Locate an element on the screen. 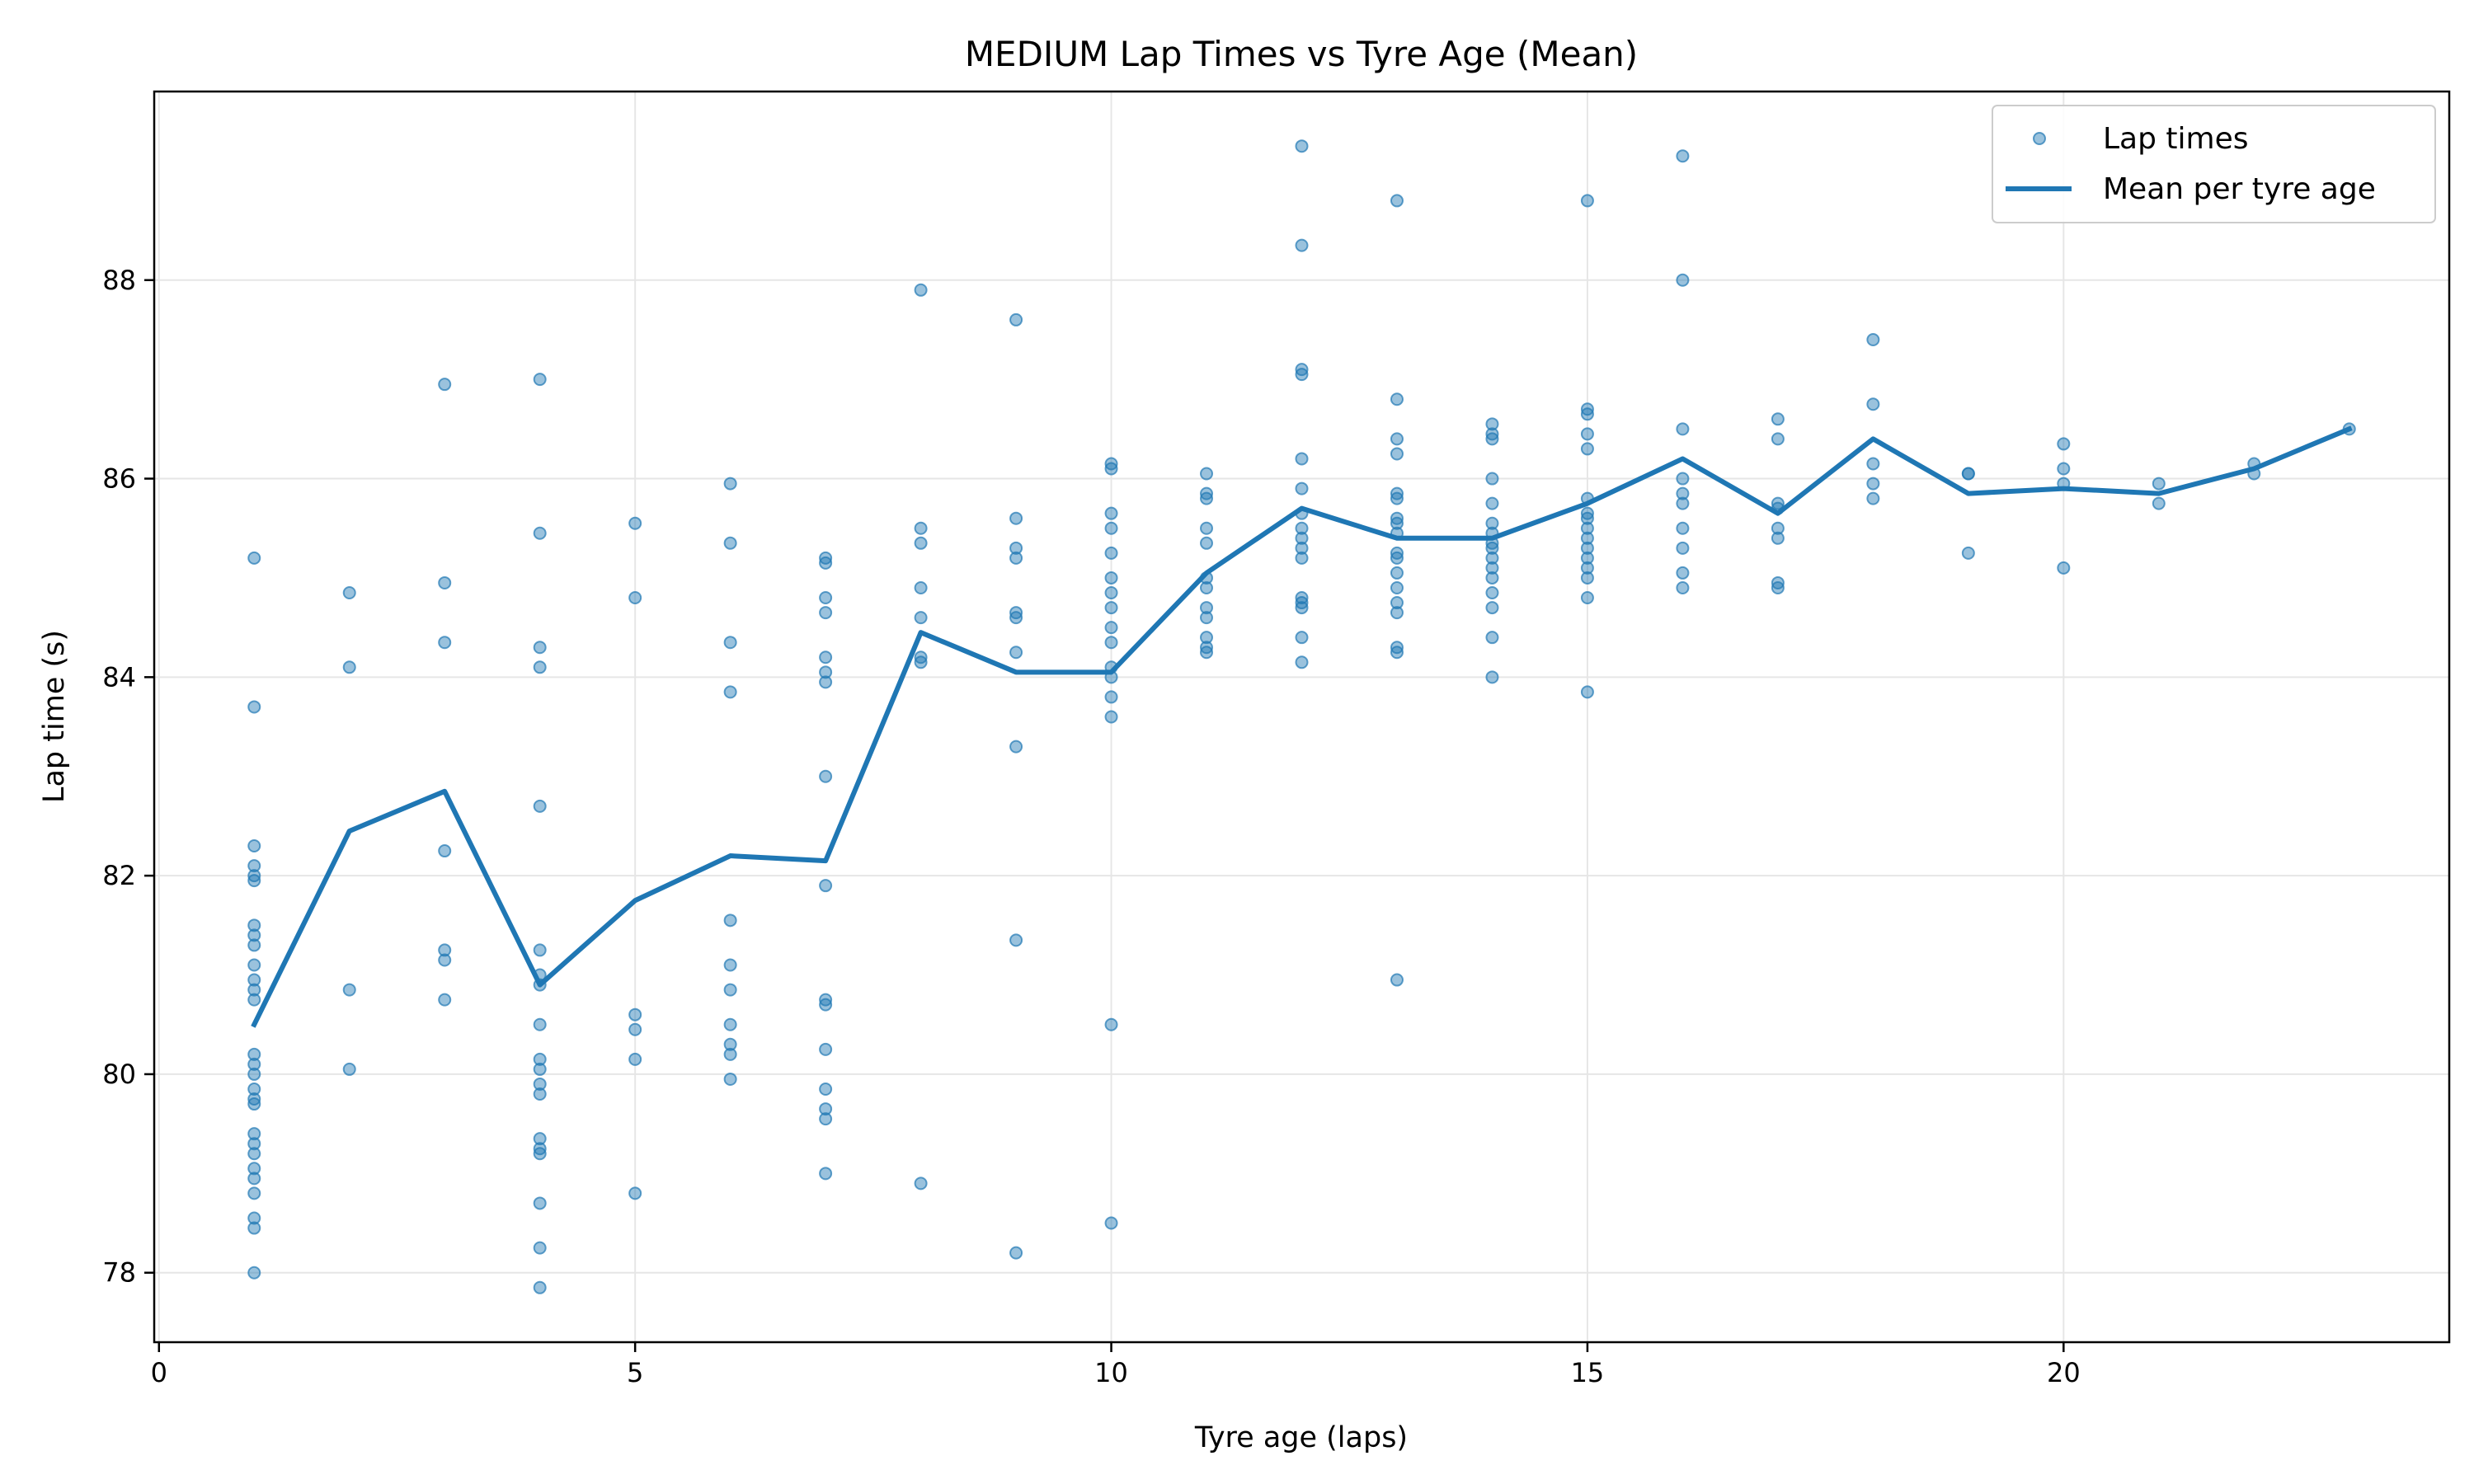 This screenshot has width=2474, height=1484. x-axis-ticks: 0 5 10 15 20 is located at coordinates (1116, 1365).